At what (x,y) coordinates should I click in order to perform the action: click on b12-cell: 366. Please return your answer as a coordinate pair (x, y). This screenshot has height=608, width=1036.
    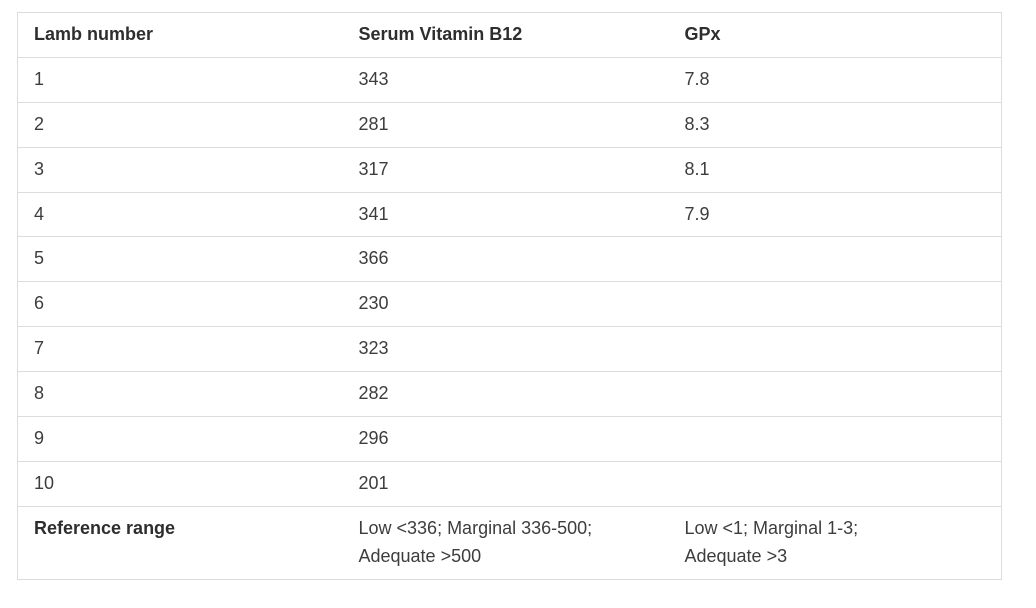
    Looking at the image, I should click on (505, 259).